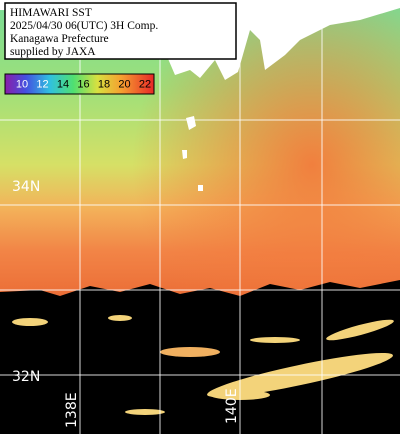 The image size is (400, 434). I want to click on colorbar-labels: 10 12 14 16 18 20 22, so click(83, 84).